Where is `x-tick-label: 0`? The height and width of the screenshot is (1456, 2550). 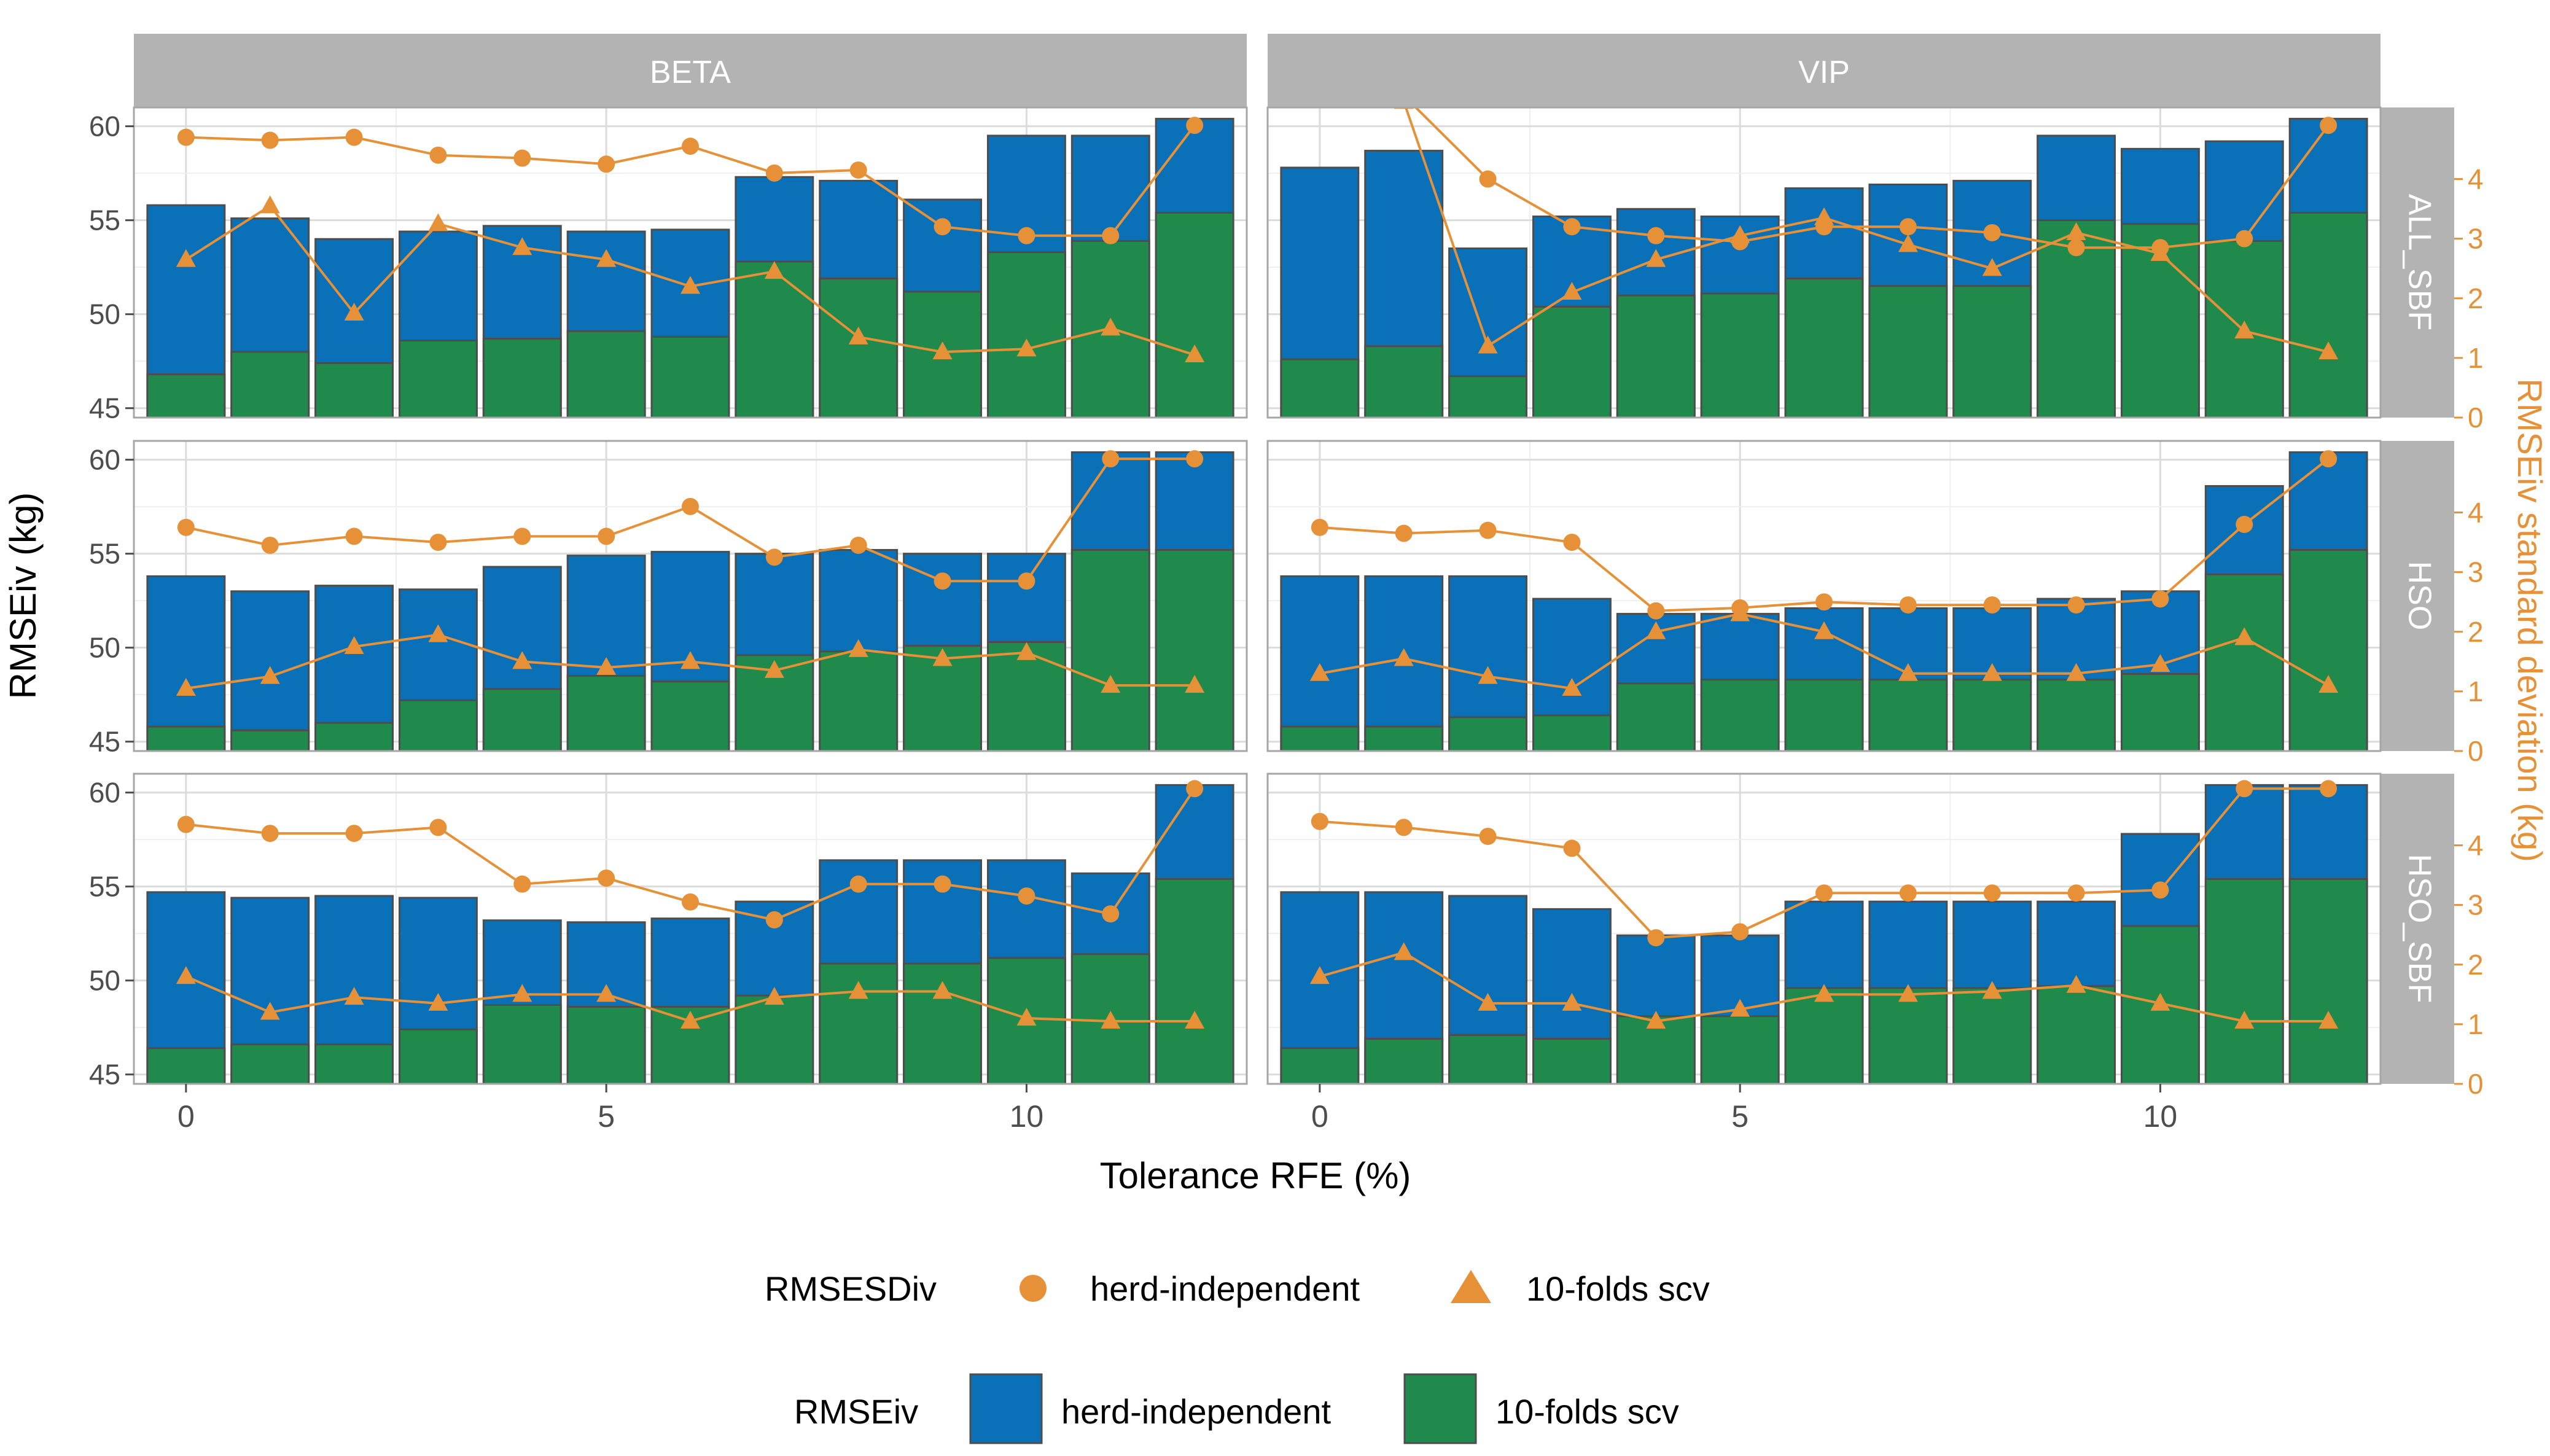
x-tick-label: 0 is located at coordinates (1319, 1116).